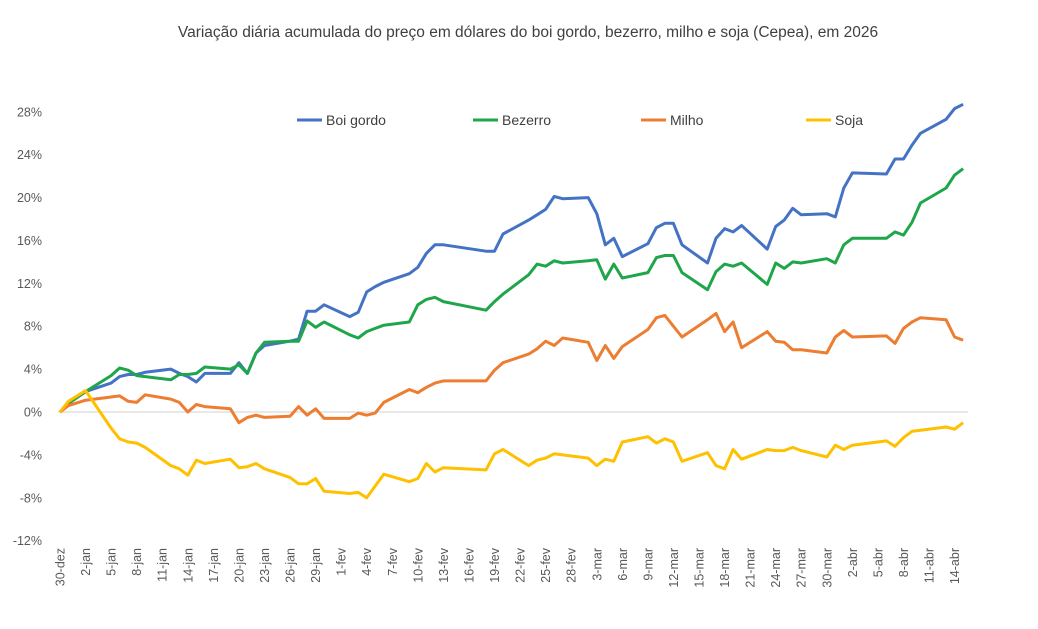 Image resolution: width=1038 pixels, height=629 pixels. What do you see at coordinates (878, 562) in the screenshot?
I see `x-tick-label: 5-abr` at bounding box center [878, 562].